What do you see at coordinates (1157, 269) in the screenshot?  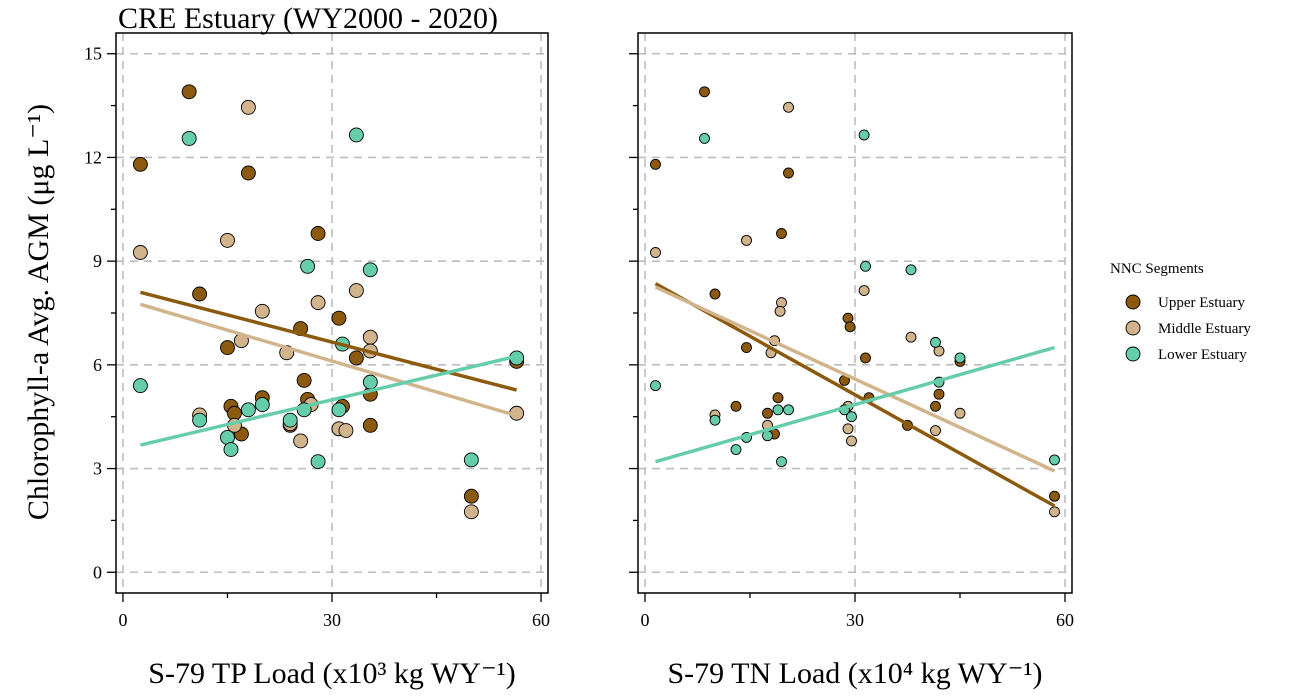 I see `legend-title: NNC Segments` at bounding box center [1157, 269].